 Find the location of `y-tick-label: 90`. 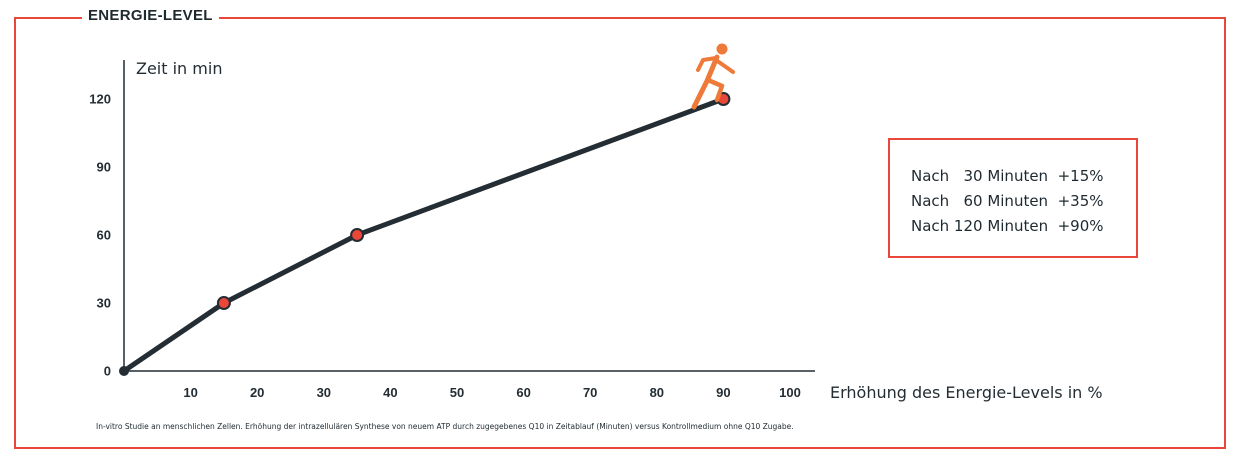

y-tick-label: 90 is located at coordinates (104, 167).